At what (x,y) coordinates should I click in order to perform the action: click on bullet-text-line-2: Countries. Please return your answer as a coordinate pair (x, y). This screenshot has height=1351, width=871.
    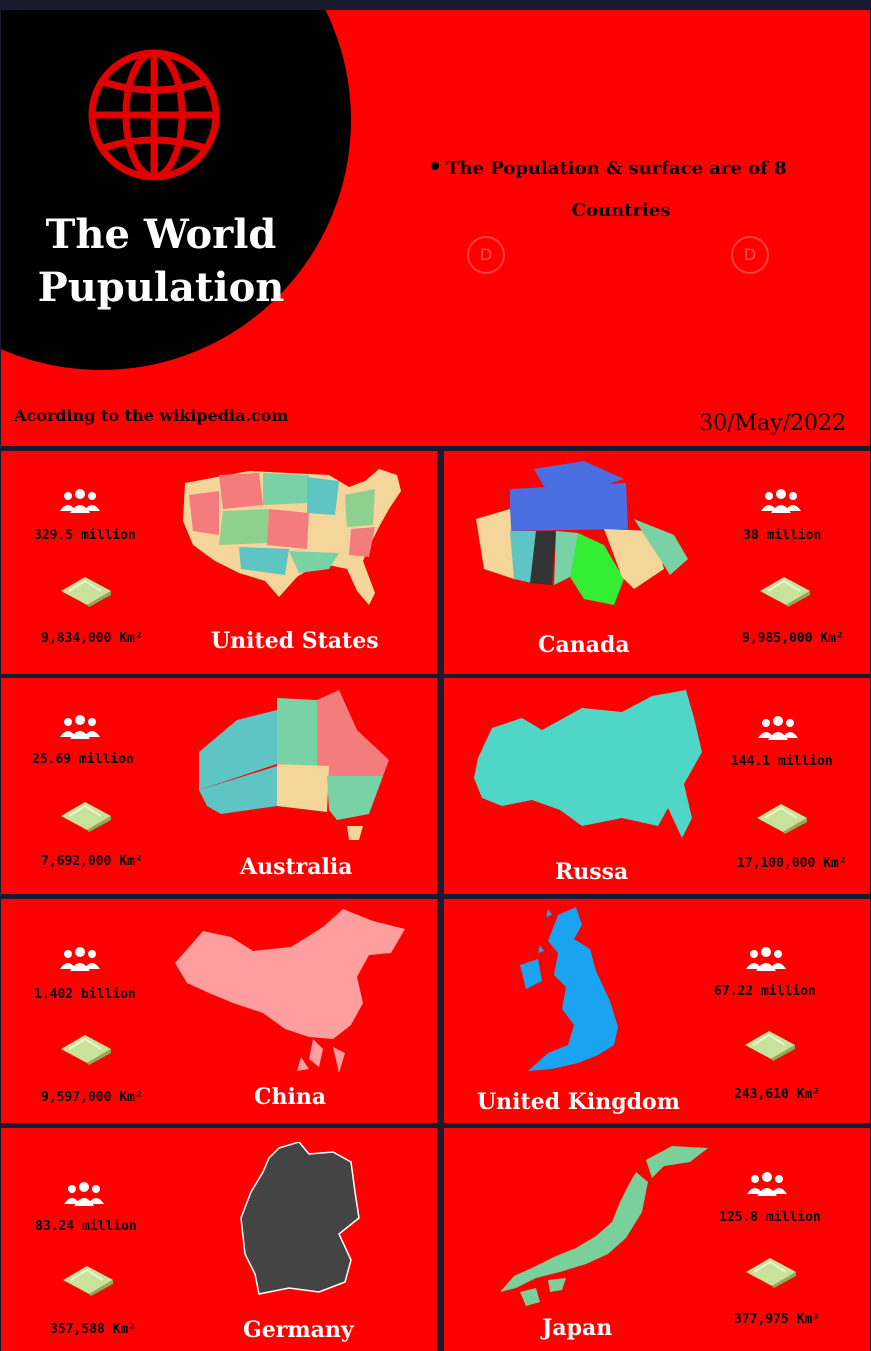
    Looking at the image, I should click on (621, 210).